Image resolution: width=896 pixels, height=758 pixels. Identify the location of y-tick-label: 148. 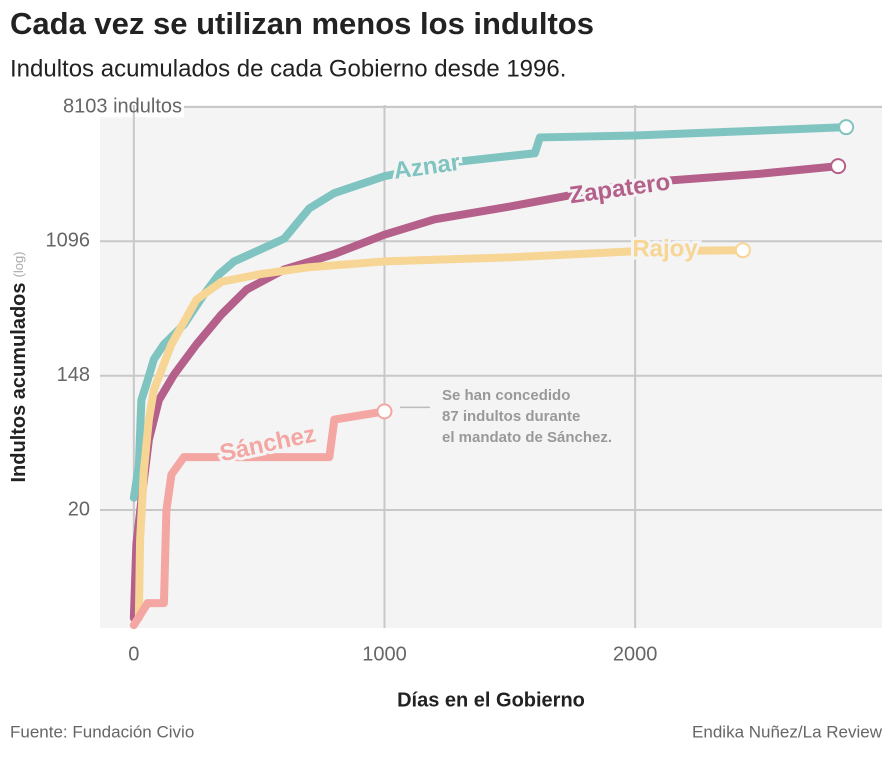
(73, 375).